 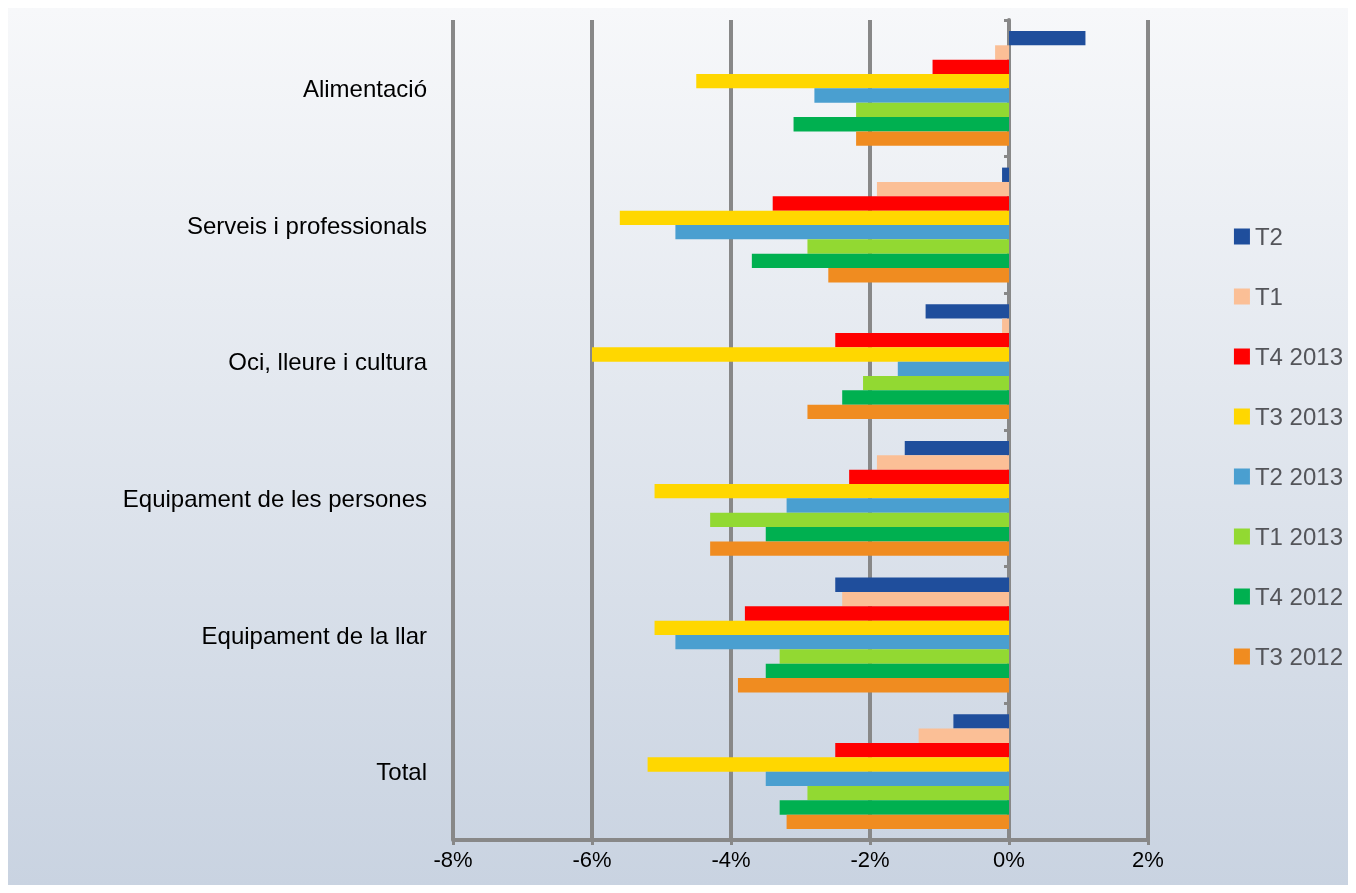 I want to click on legend-label: T2, so click(x=1268, y=236).